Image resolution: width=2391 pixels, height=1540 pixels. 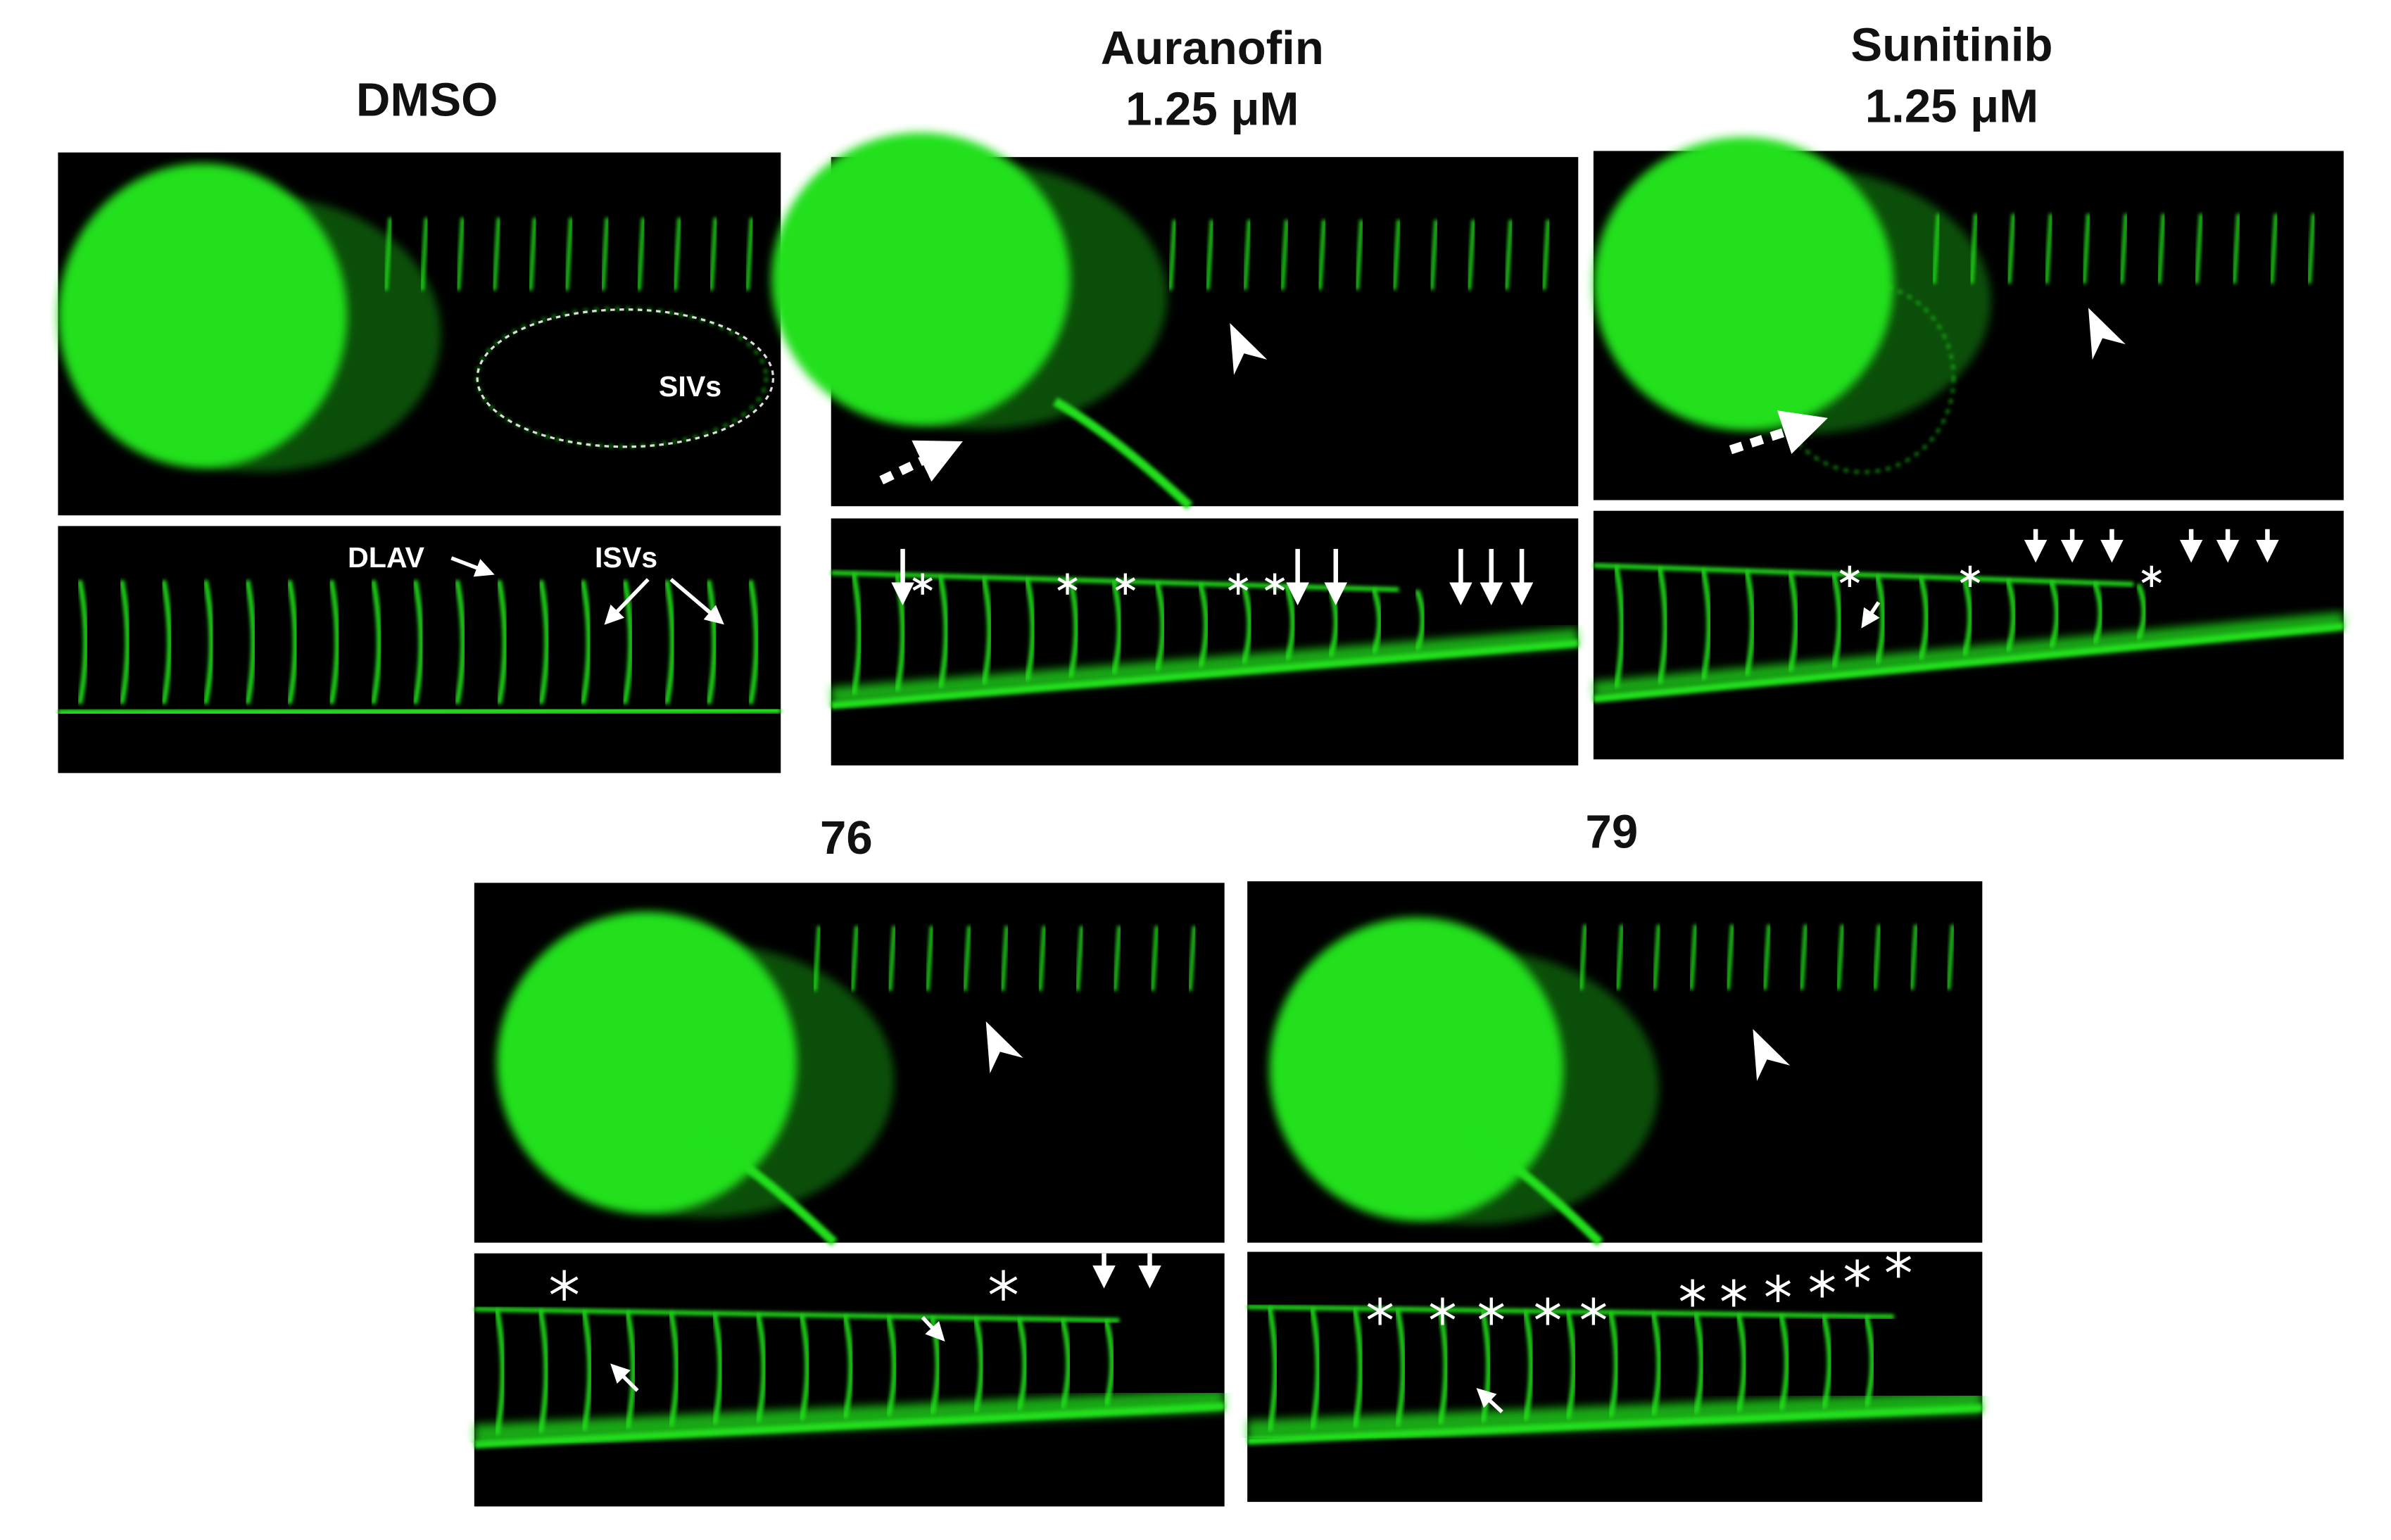 I want to click on column-subtitle: 1.25 μM, so click(x=1212, y=110).